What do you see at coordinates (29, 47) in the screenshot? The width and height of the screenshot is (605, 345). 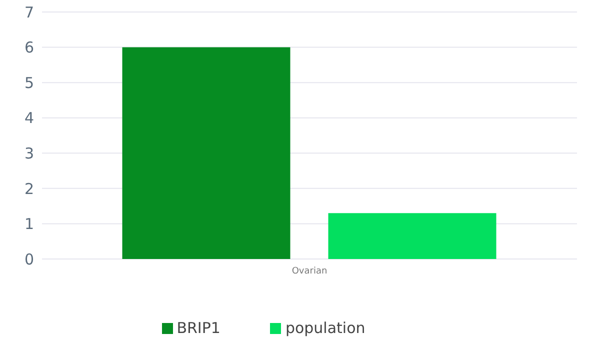 I see `y-tick-label: 6` at bounding box center [29, 47].